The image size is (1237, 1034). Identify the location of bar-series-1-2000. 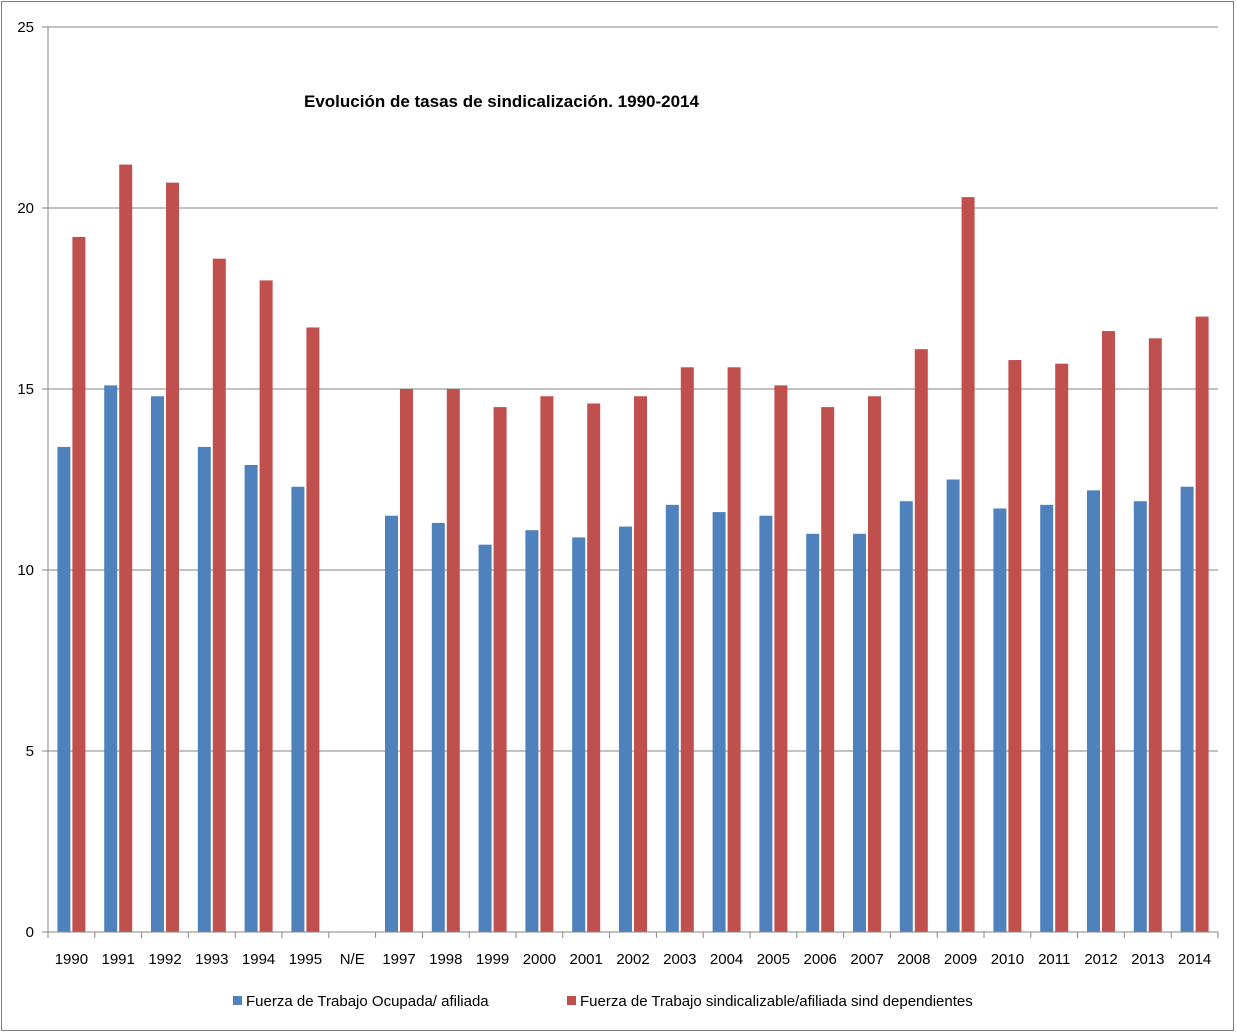
(532, 731).